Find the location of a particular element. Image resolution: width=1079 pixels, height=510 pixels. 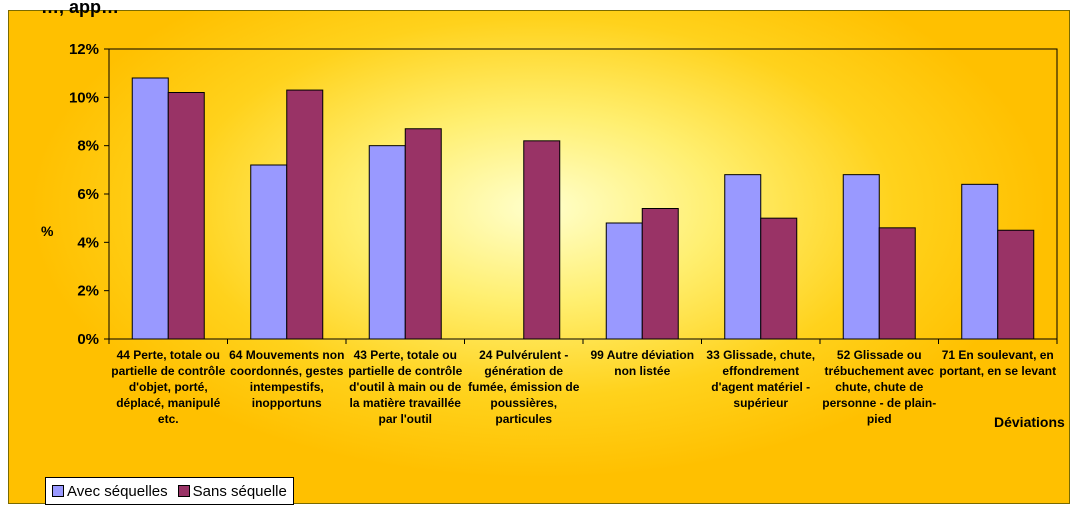

y-tick-label: 8% is located at coordinates (88, 146).